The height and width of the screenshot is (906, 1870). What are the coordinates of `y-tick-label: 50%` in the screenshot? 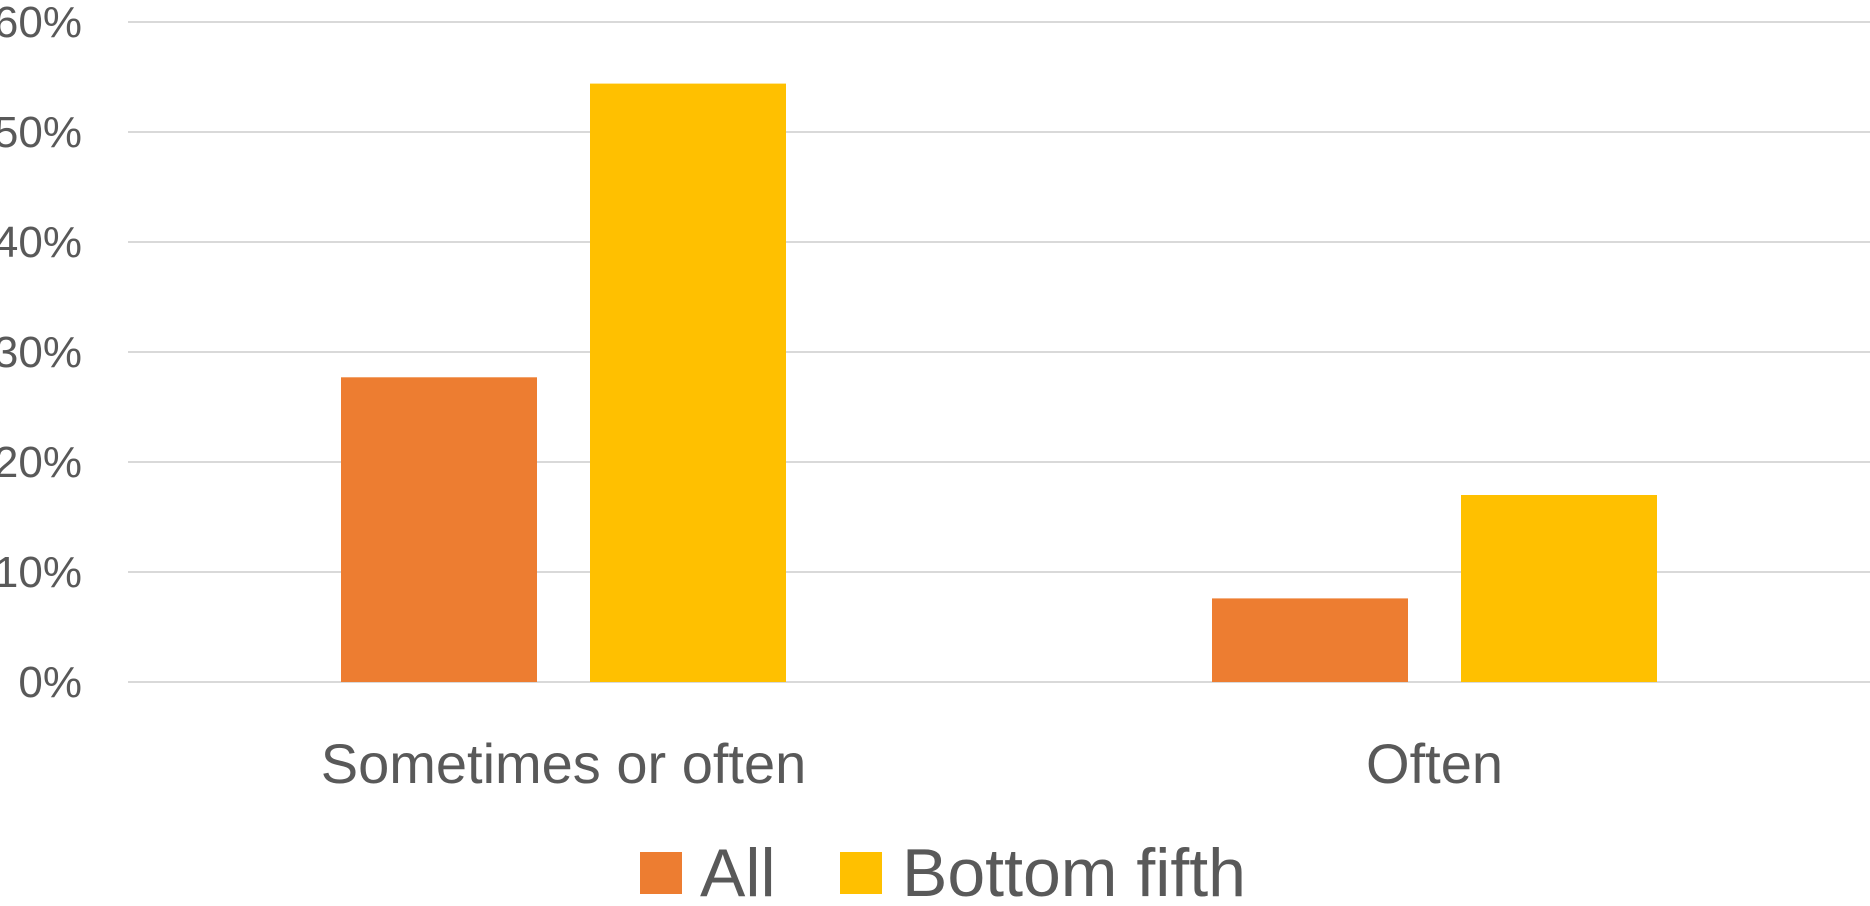 It's located at (41, 132).